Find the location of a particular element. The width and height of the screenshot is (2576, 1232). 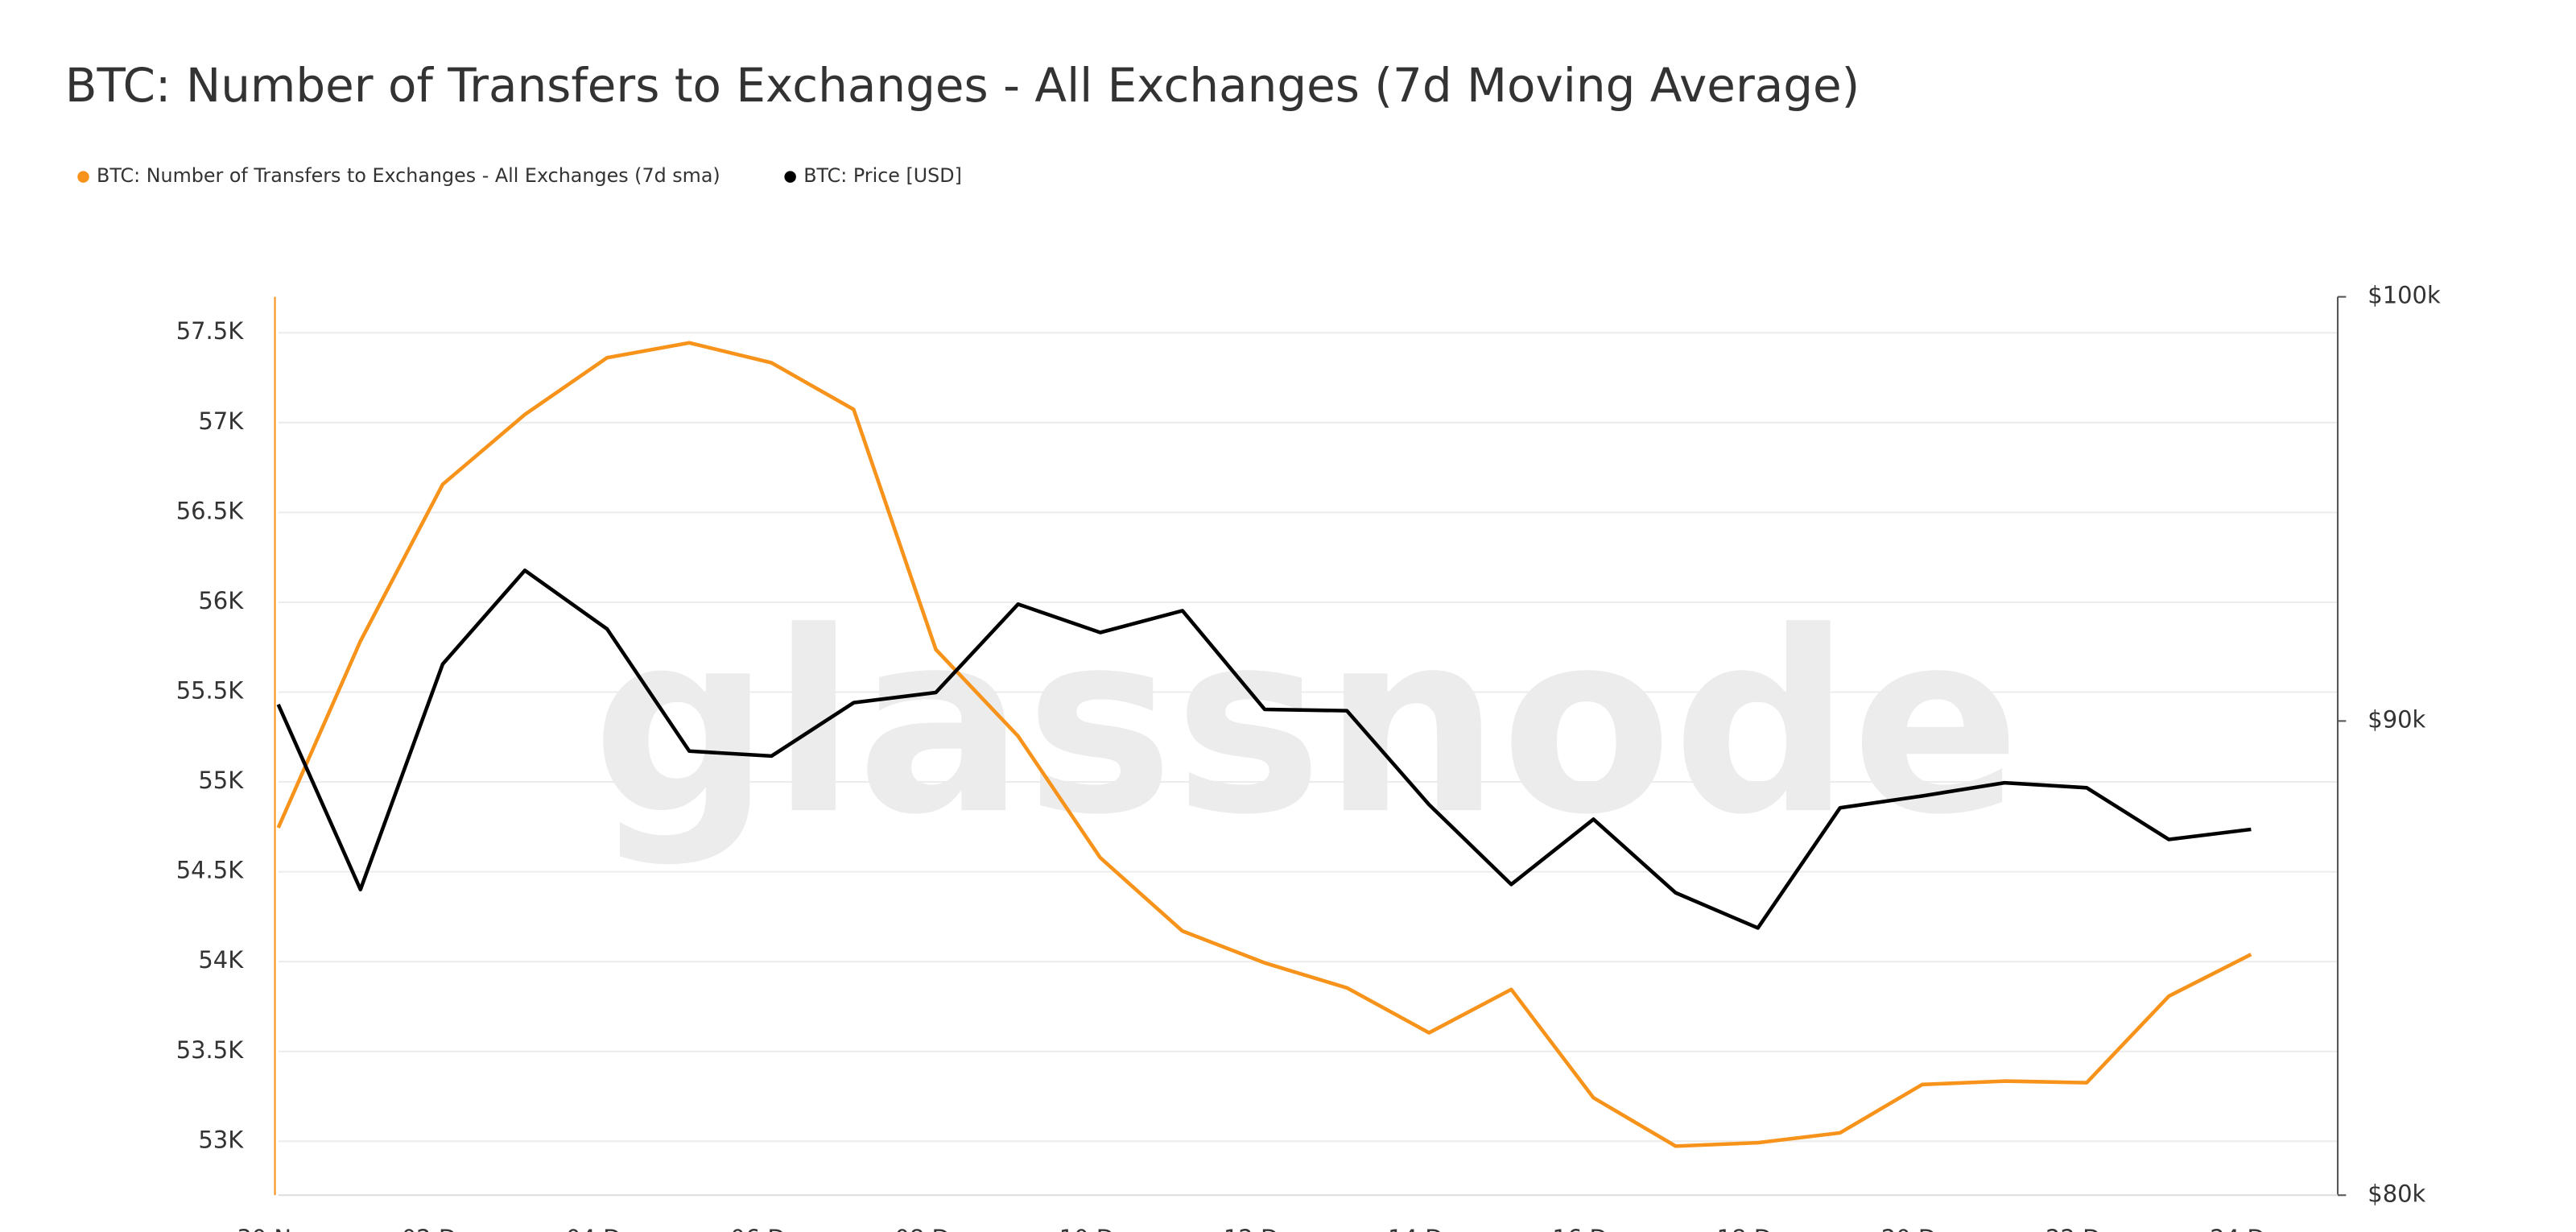

y-tick-label: 55.5K is located at coordinates (211, 691).